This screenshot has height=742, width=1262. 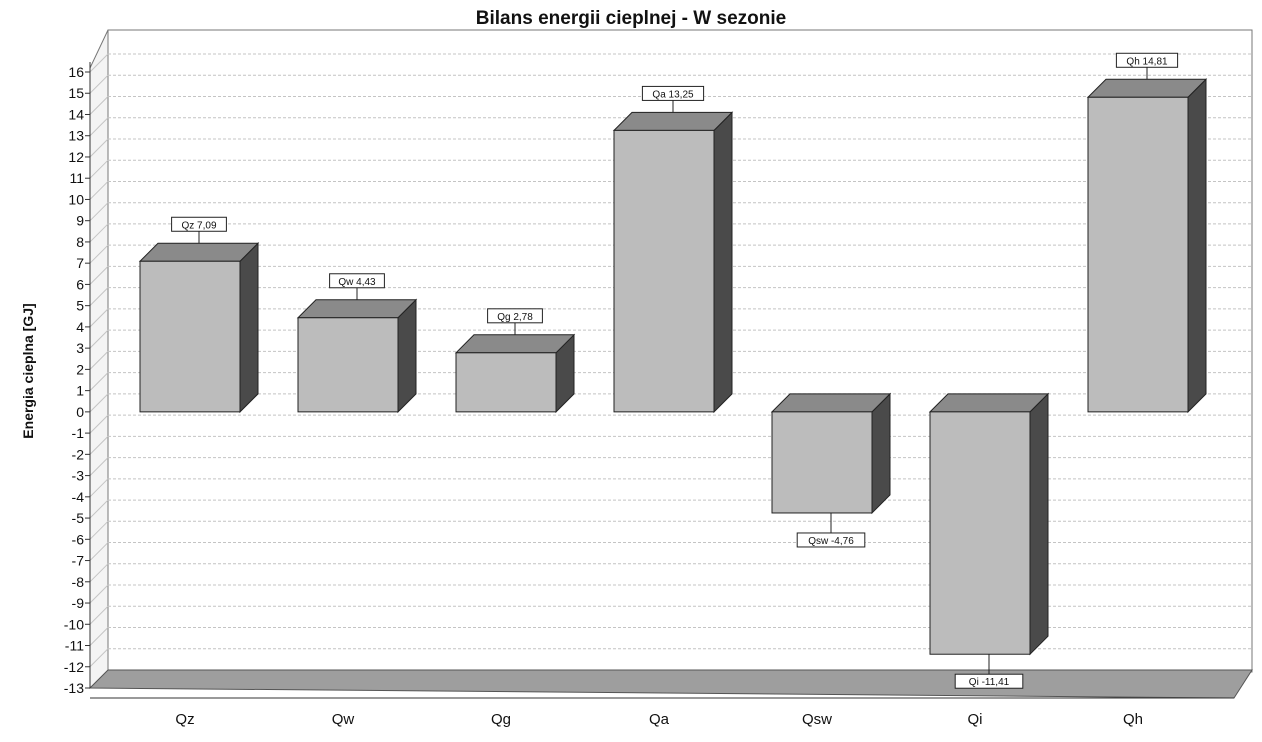 I want to click on plot-floor, so click(x=670, y=684).